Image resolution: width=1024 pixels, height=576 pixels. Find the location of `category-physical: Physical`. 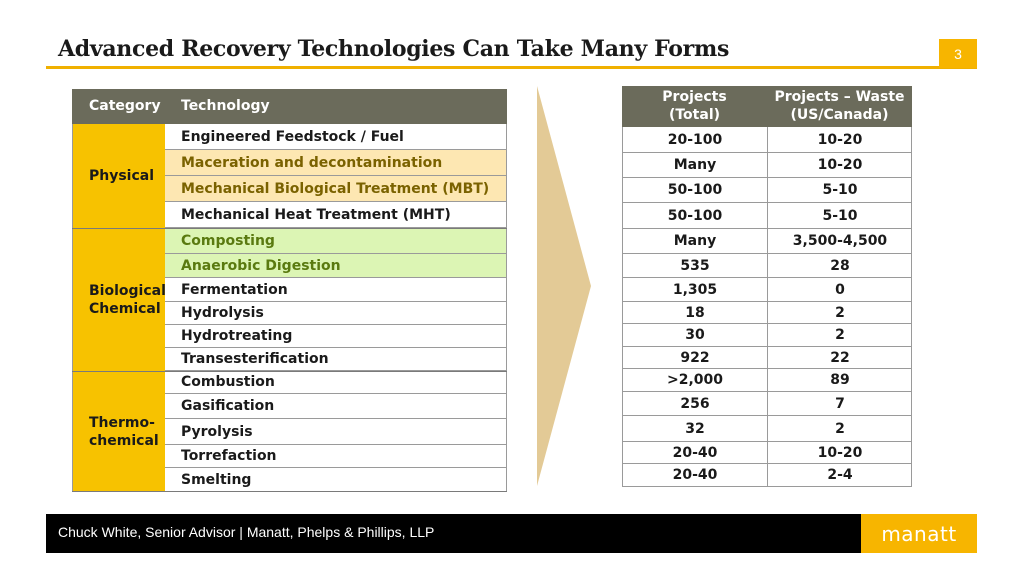

category-physical: Physical is located at coordinates (118, 176).